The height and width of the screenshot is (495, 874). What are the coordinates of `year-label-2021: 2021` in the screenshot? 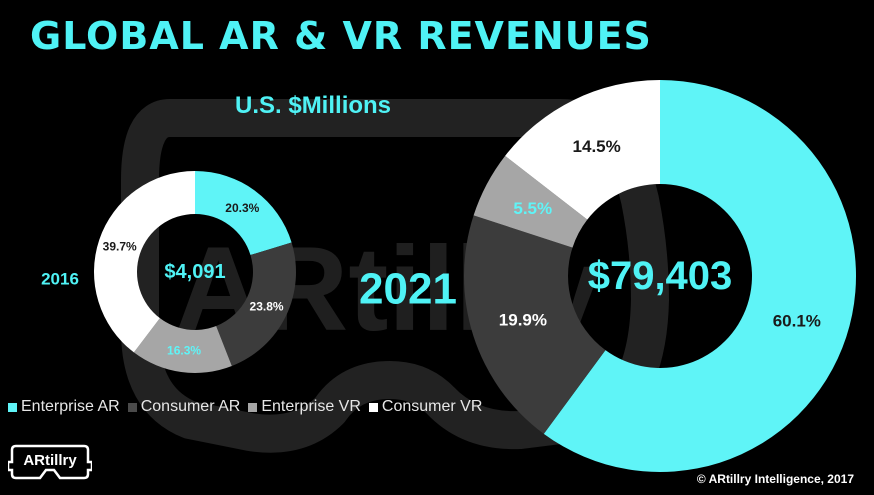 It's located at (408, 289).